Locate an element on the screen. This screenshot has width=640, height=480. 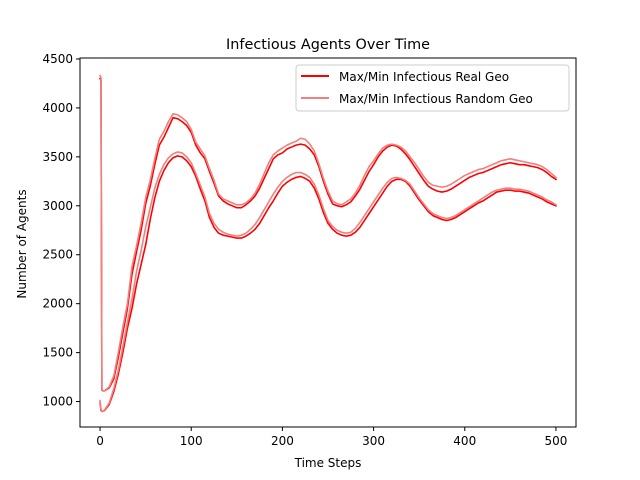
x-tick-label: 100 is located at coordinates (191, 441).